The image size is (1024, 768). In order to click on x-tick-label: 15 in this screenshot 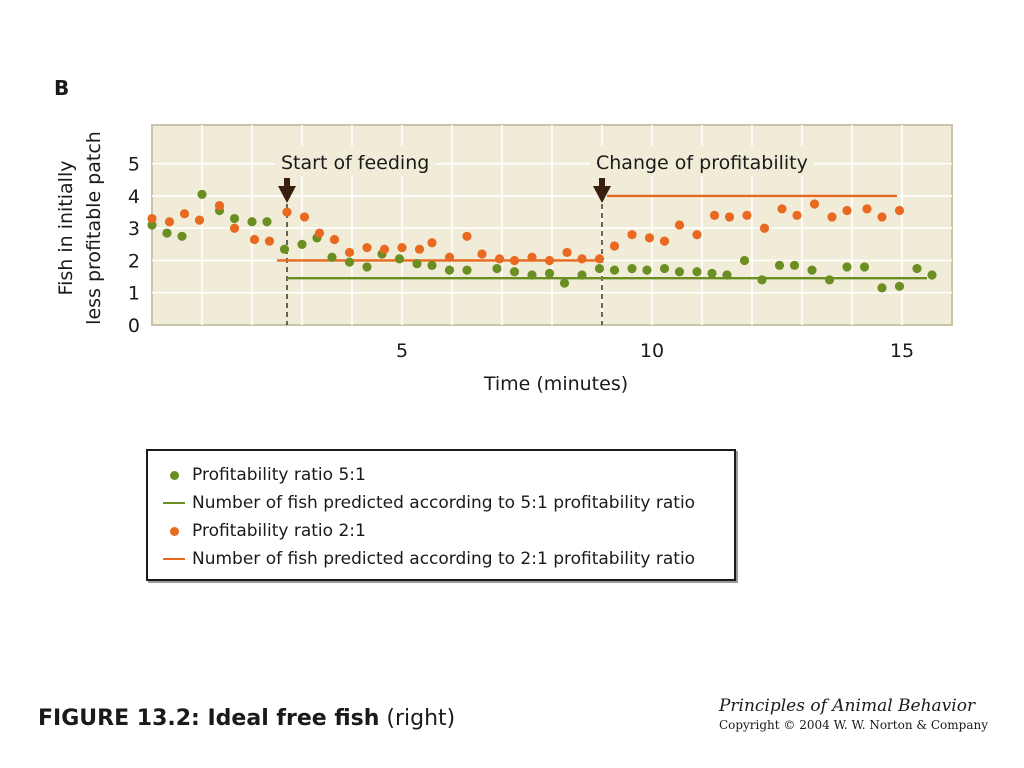, I will do `click(902, 351)`.